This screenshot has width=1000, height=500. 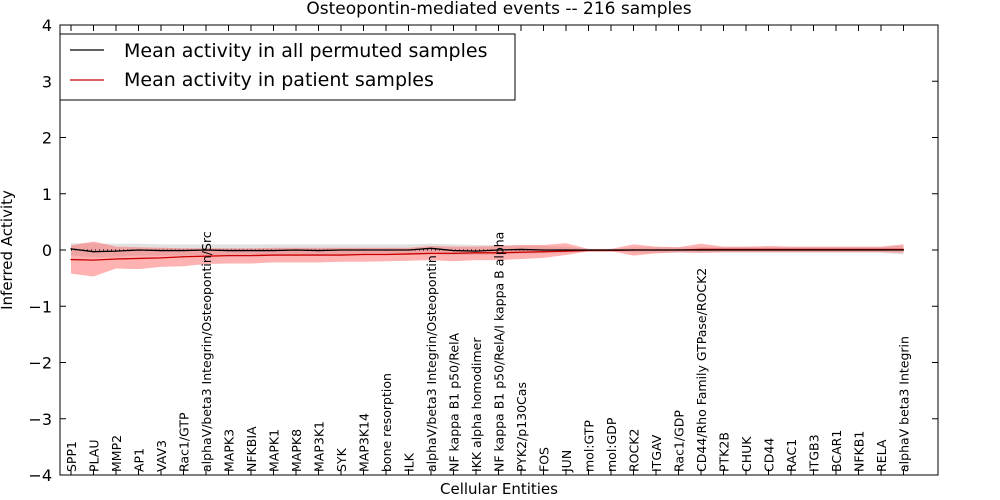 What do you see at coordinates (499, 352) in the screenshot?
I see `x-tick-label: NF kappa B1 p50/RelA/I kappa B alpha` at bounding box center [499, 352].